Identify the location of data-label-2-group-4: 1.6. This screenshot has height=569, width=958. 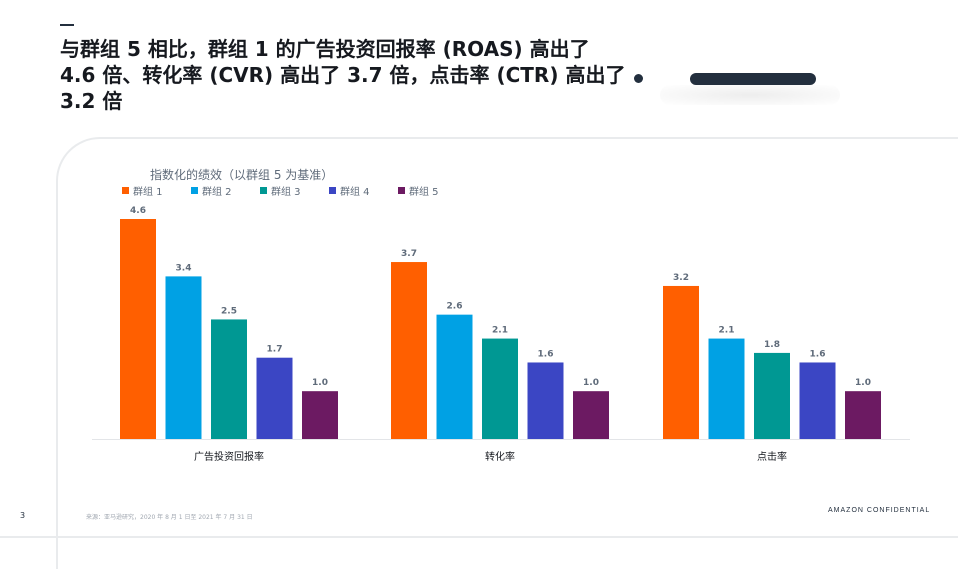
(546, 354).